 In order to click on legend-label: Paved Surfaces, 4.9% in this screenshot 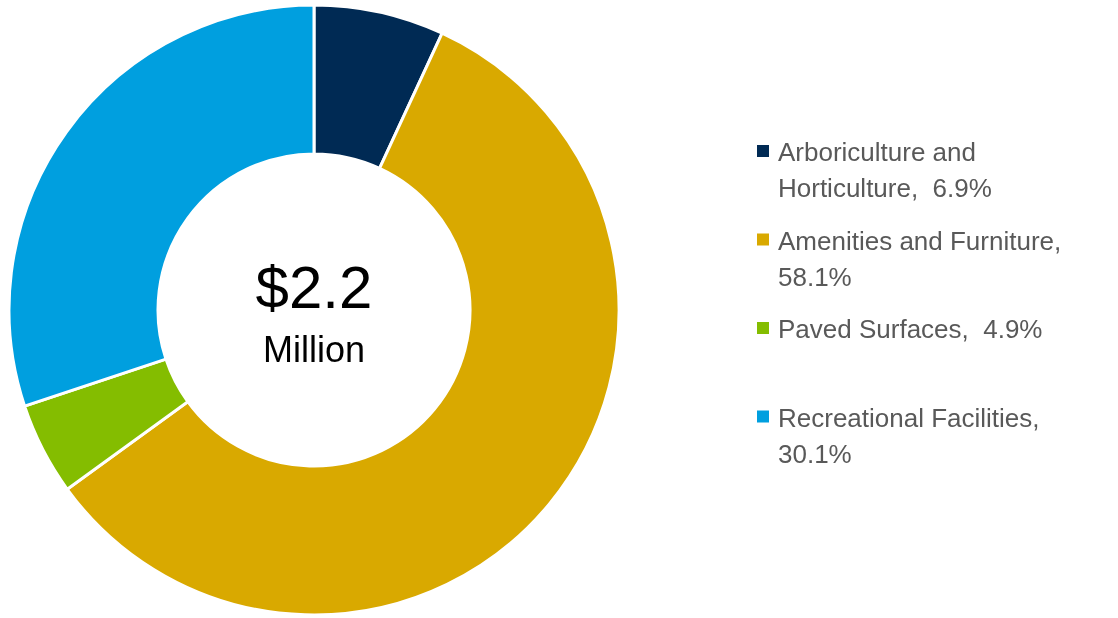, I will do `click(910, 329)`.